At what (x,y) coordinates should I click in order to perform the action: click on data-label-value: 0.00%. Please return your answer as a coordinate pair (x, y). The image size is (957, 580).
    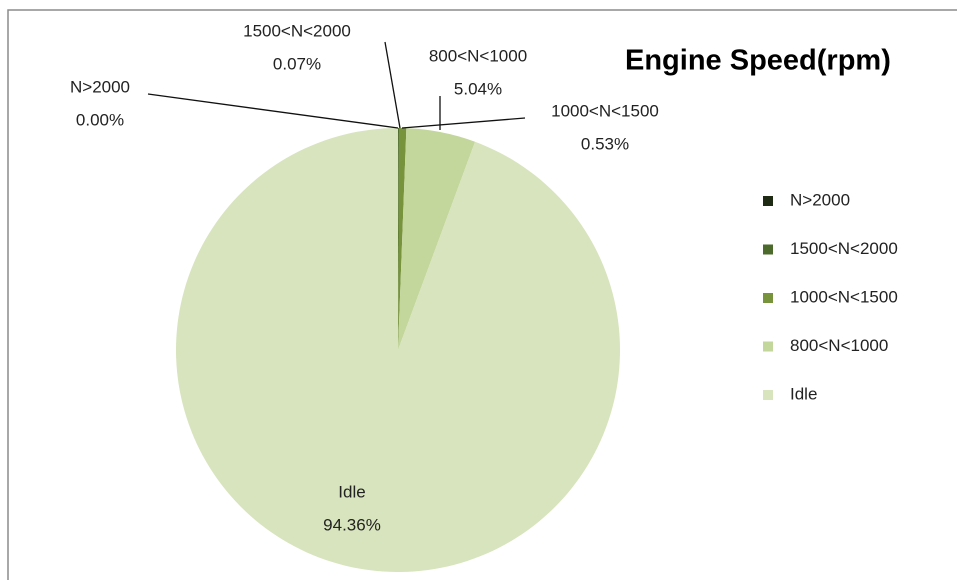
    Looking at the image, I should click on (100, 119).